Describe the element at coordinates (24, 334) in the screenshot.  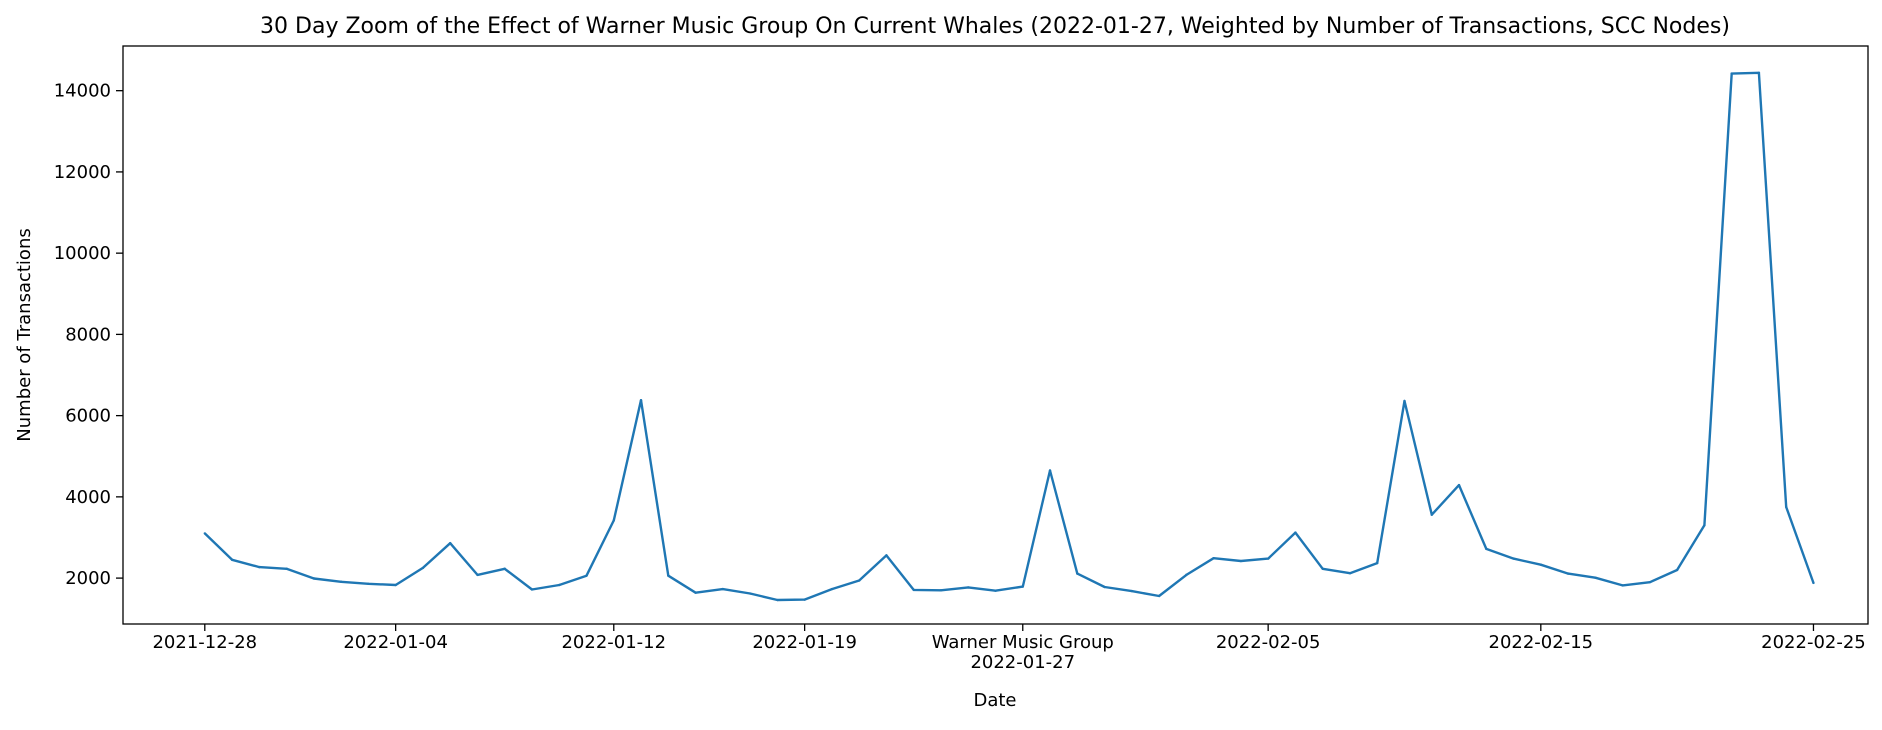
I see `y-axis-label: Number of Transactions` at that location.